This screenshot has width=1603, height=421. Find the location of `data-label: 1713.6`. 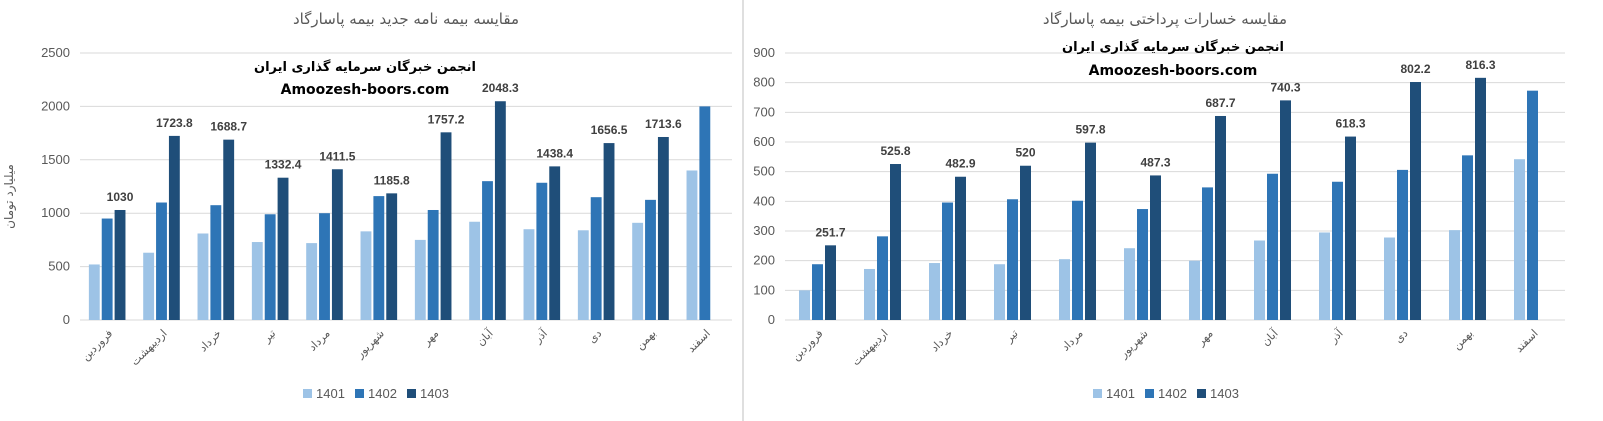

data-label: 1713.6 is located at coordinates (663, 124).